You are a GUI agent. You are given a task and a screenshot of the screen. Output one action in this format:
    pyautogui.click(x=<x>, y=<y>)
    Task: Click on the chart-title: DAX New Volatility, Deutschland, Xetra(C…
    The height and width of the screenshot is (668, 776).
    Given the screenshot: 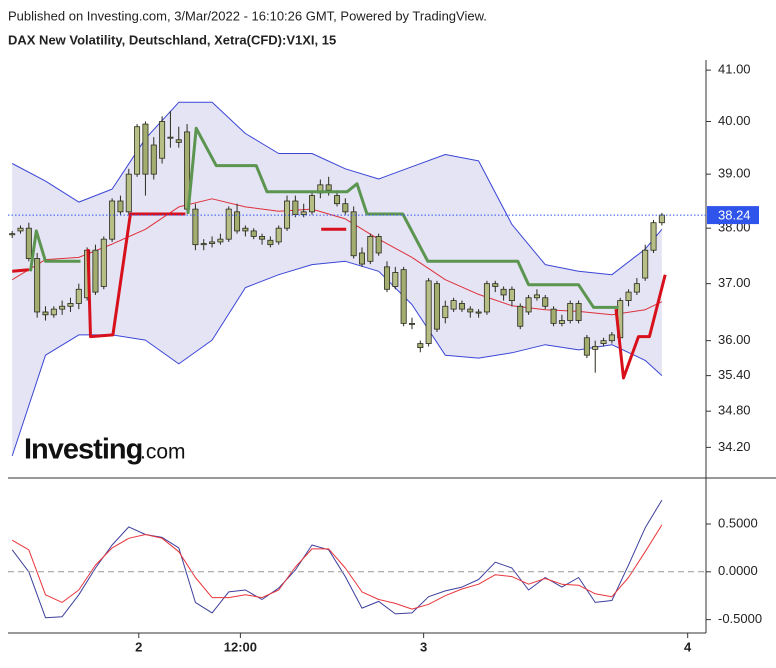 What is the action you would take?
    pyautogui.click(x=172, y=39)
    